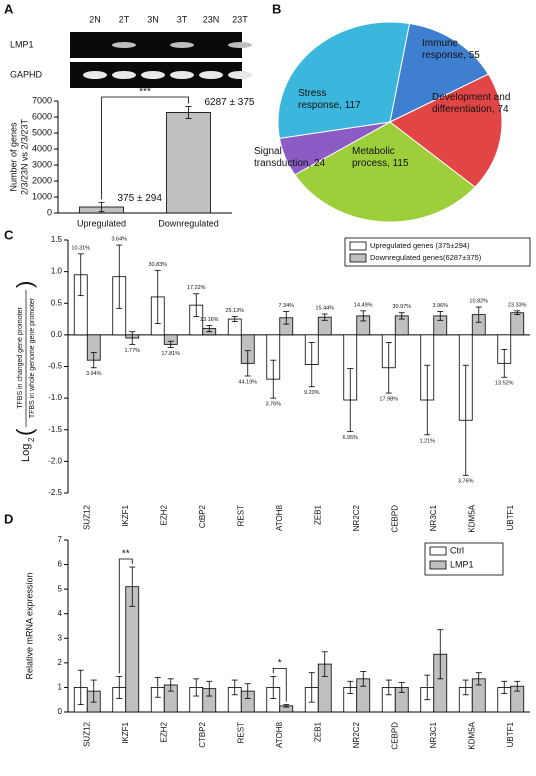 This screenshot has width=536, height=776. What do you see at coordinates (94, 374) in the screenshot?
I see `value-label: 3.94%` at bounding box center [94, 374].